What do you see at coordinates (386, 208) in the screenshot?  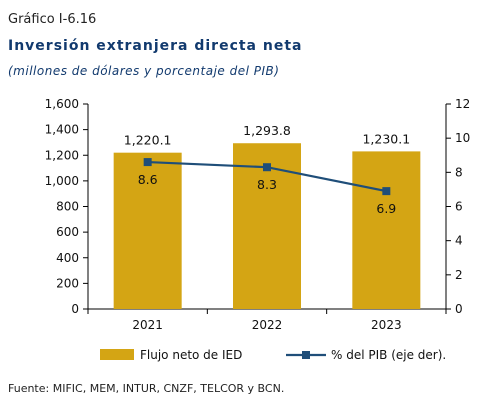 I see `line-data-label: 6.9` at bounding box center [386, 208].